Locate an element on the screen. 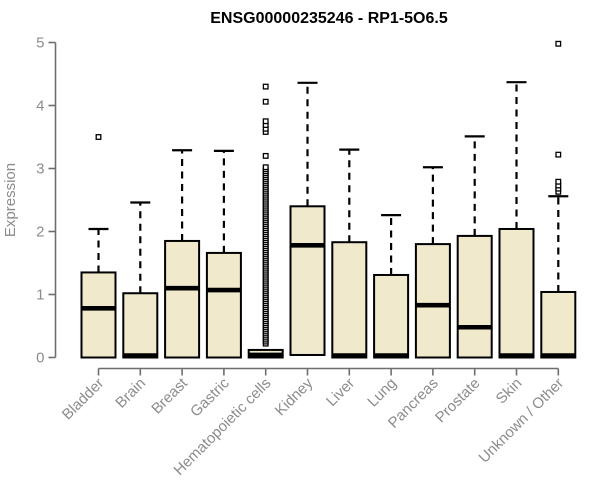 This screenshot has width=600, height=500. box-group-pancreas is located at coordinates (432, 262).